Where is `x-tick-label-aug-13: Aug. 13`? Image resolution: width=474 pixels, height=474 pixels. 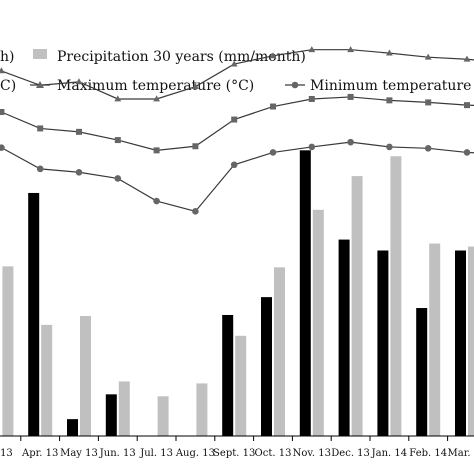
x-tick-label-aug-13: Aug. 13 is located at coordinates (195, 453).